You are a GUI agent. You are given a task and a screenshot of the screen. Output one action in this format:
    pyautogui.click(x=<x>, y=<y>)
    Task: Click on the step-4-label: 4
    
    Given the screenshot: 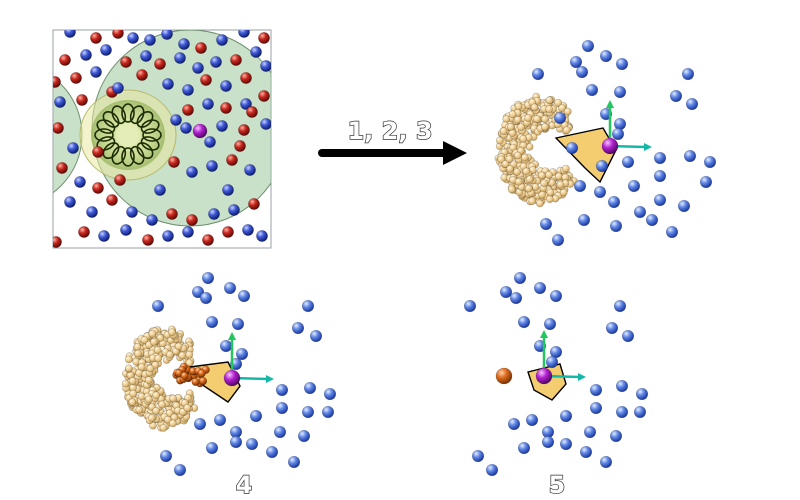 What is the action you would take?
    pyautogui.click(x=244, y=485)
    